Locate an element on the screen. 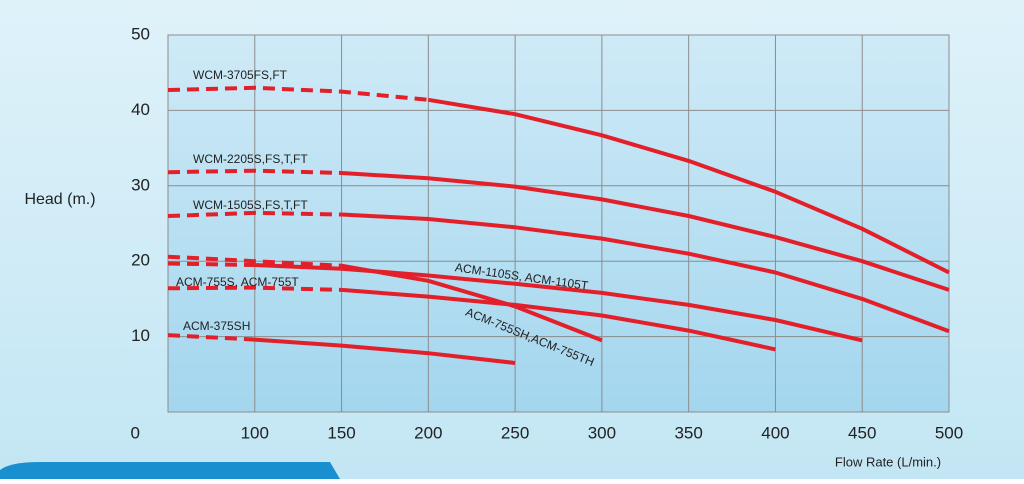 The width and height of the screenshot is (1024, 484). x-tick-label: 150 is located at coordinates (341, 432).